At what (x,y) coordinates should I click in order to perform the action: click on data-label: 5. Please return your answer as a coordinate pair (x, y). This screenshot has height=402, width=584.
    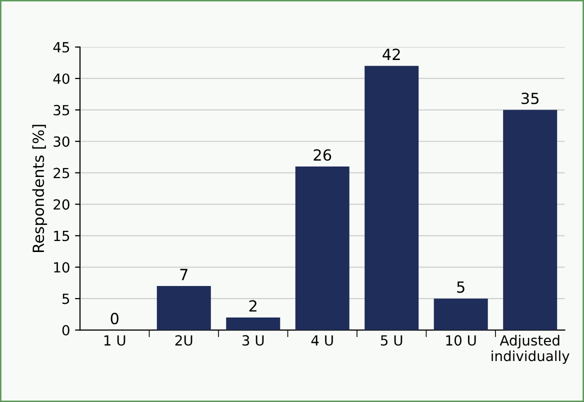
    Looking at the image, I should click on (460, 287).